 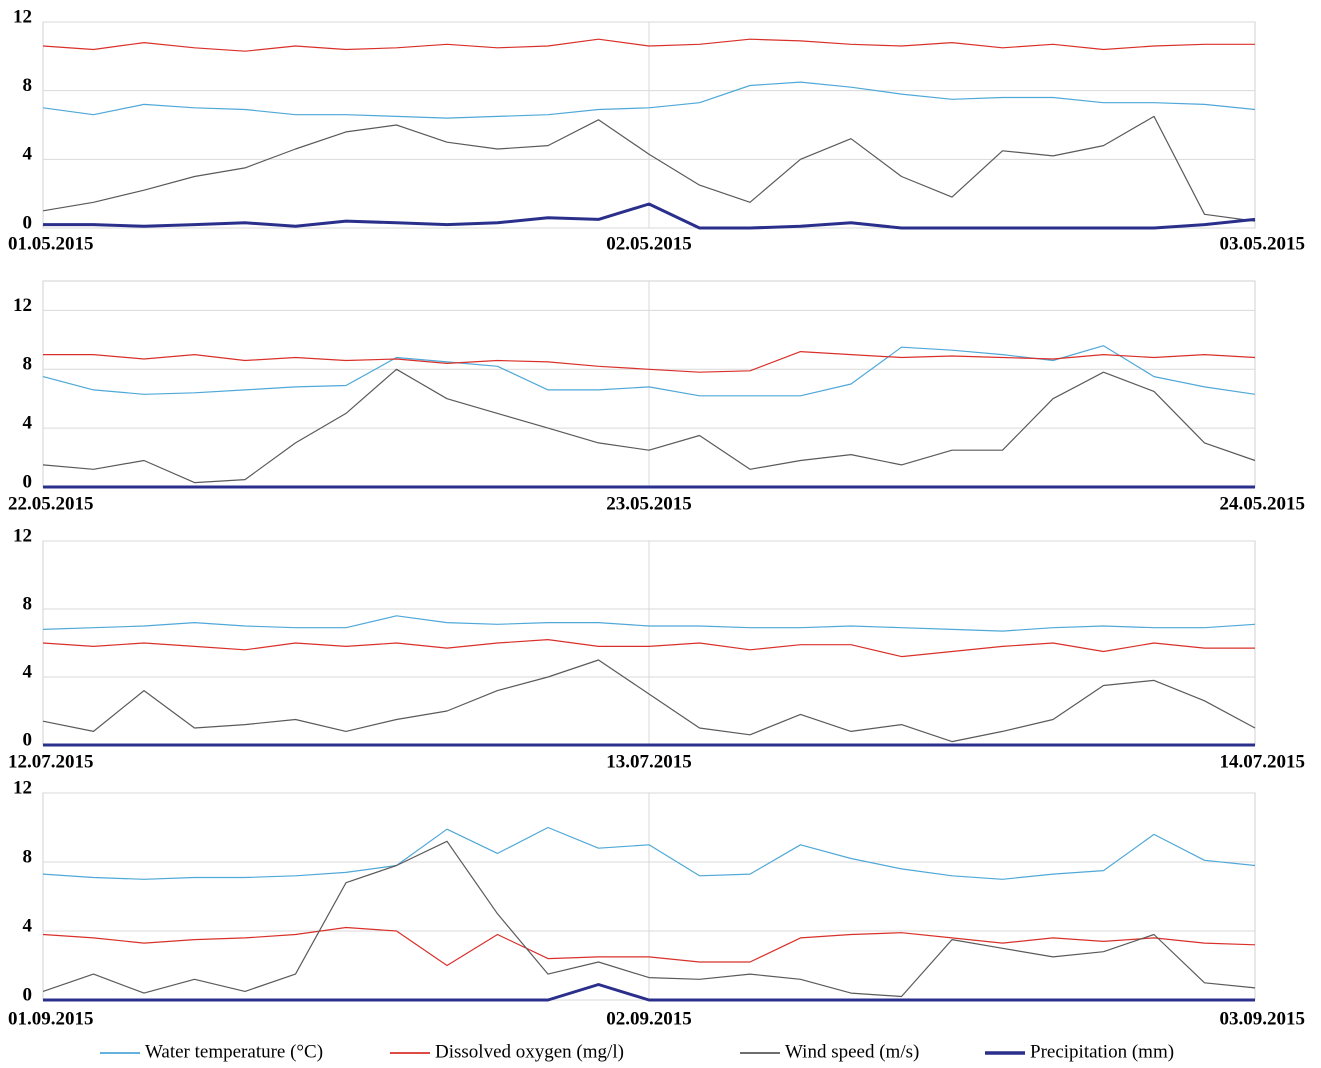 I want to click on x-tick-label: 23.05.2015, so click(x=649, y=503).